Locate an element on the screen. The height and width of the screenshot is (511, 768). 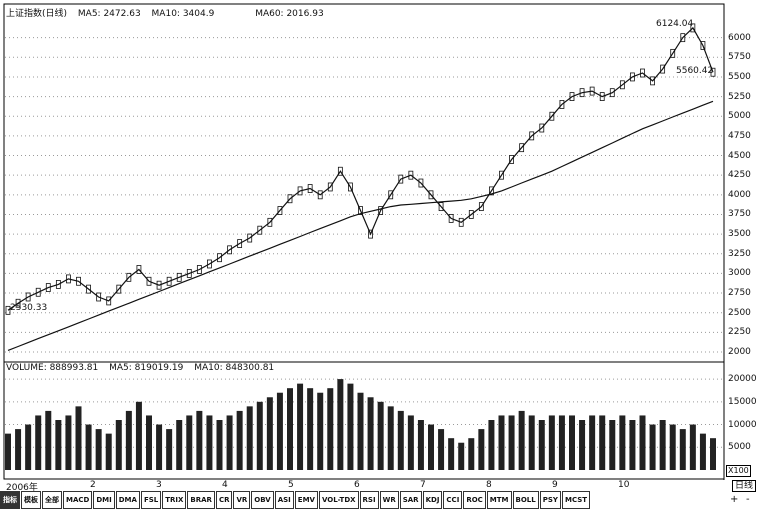
indicator-tab: VR is located at coordinates (242, 500).